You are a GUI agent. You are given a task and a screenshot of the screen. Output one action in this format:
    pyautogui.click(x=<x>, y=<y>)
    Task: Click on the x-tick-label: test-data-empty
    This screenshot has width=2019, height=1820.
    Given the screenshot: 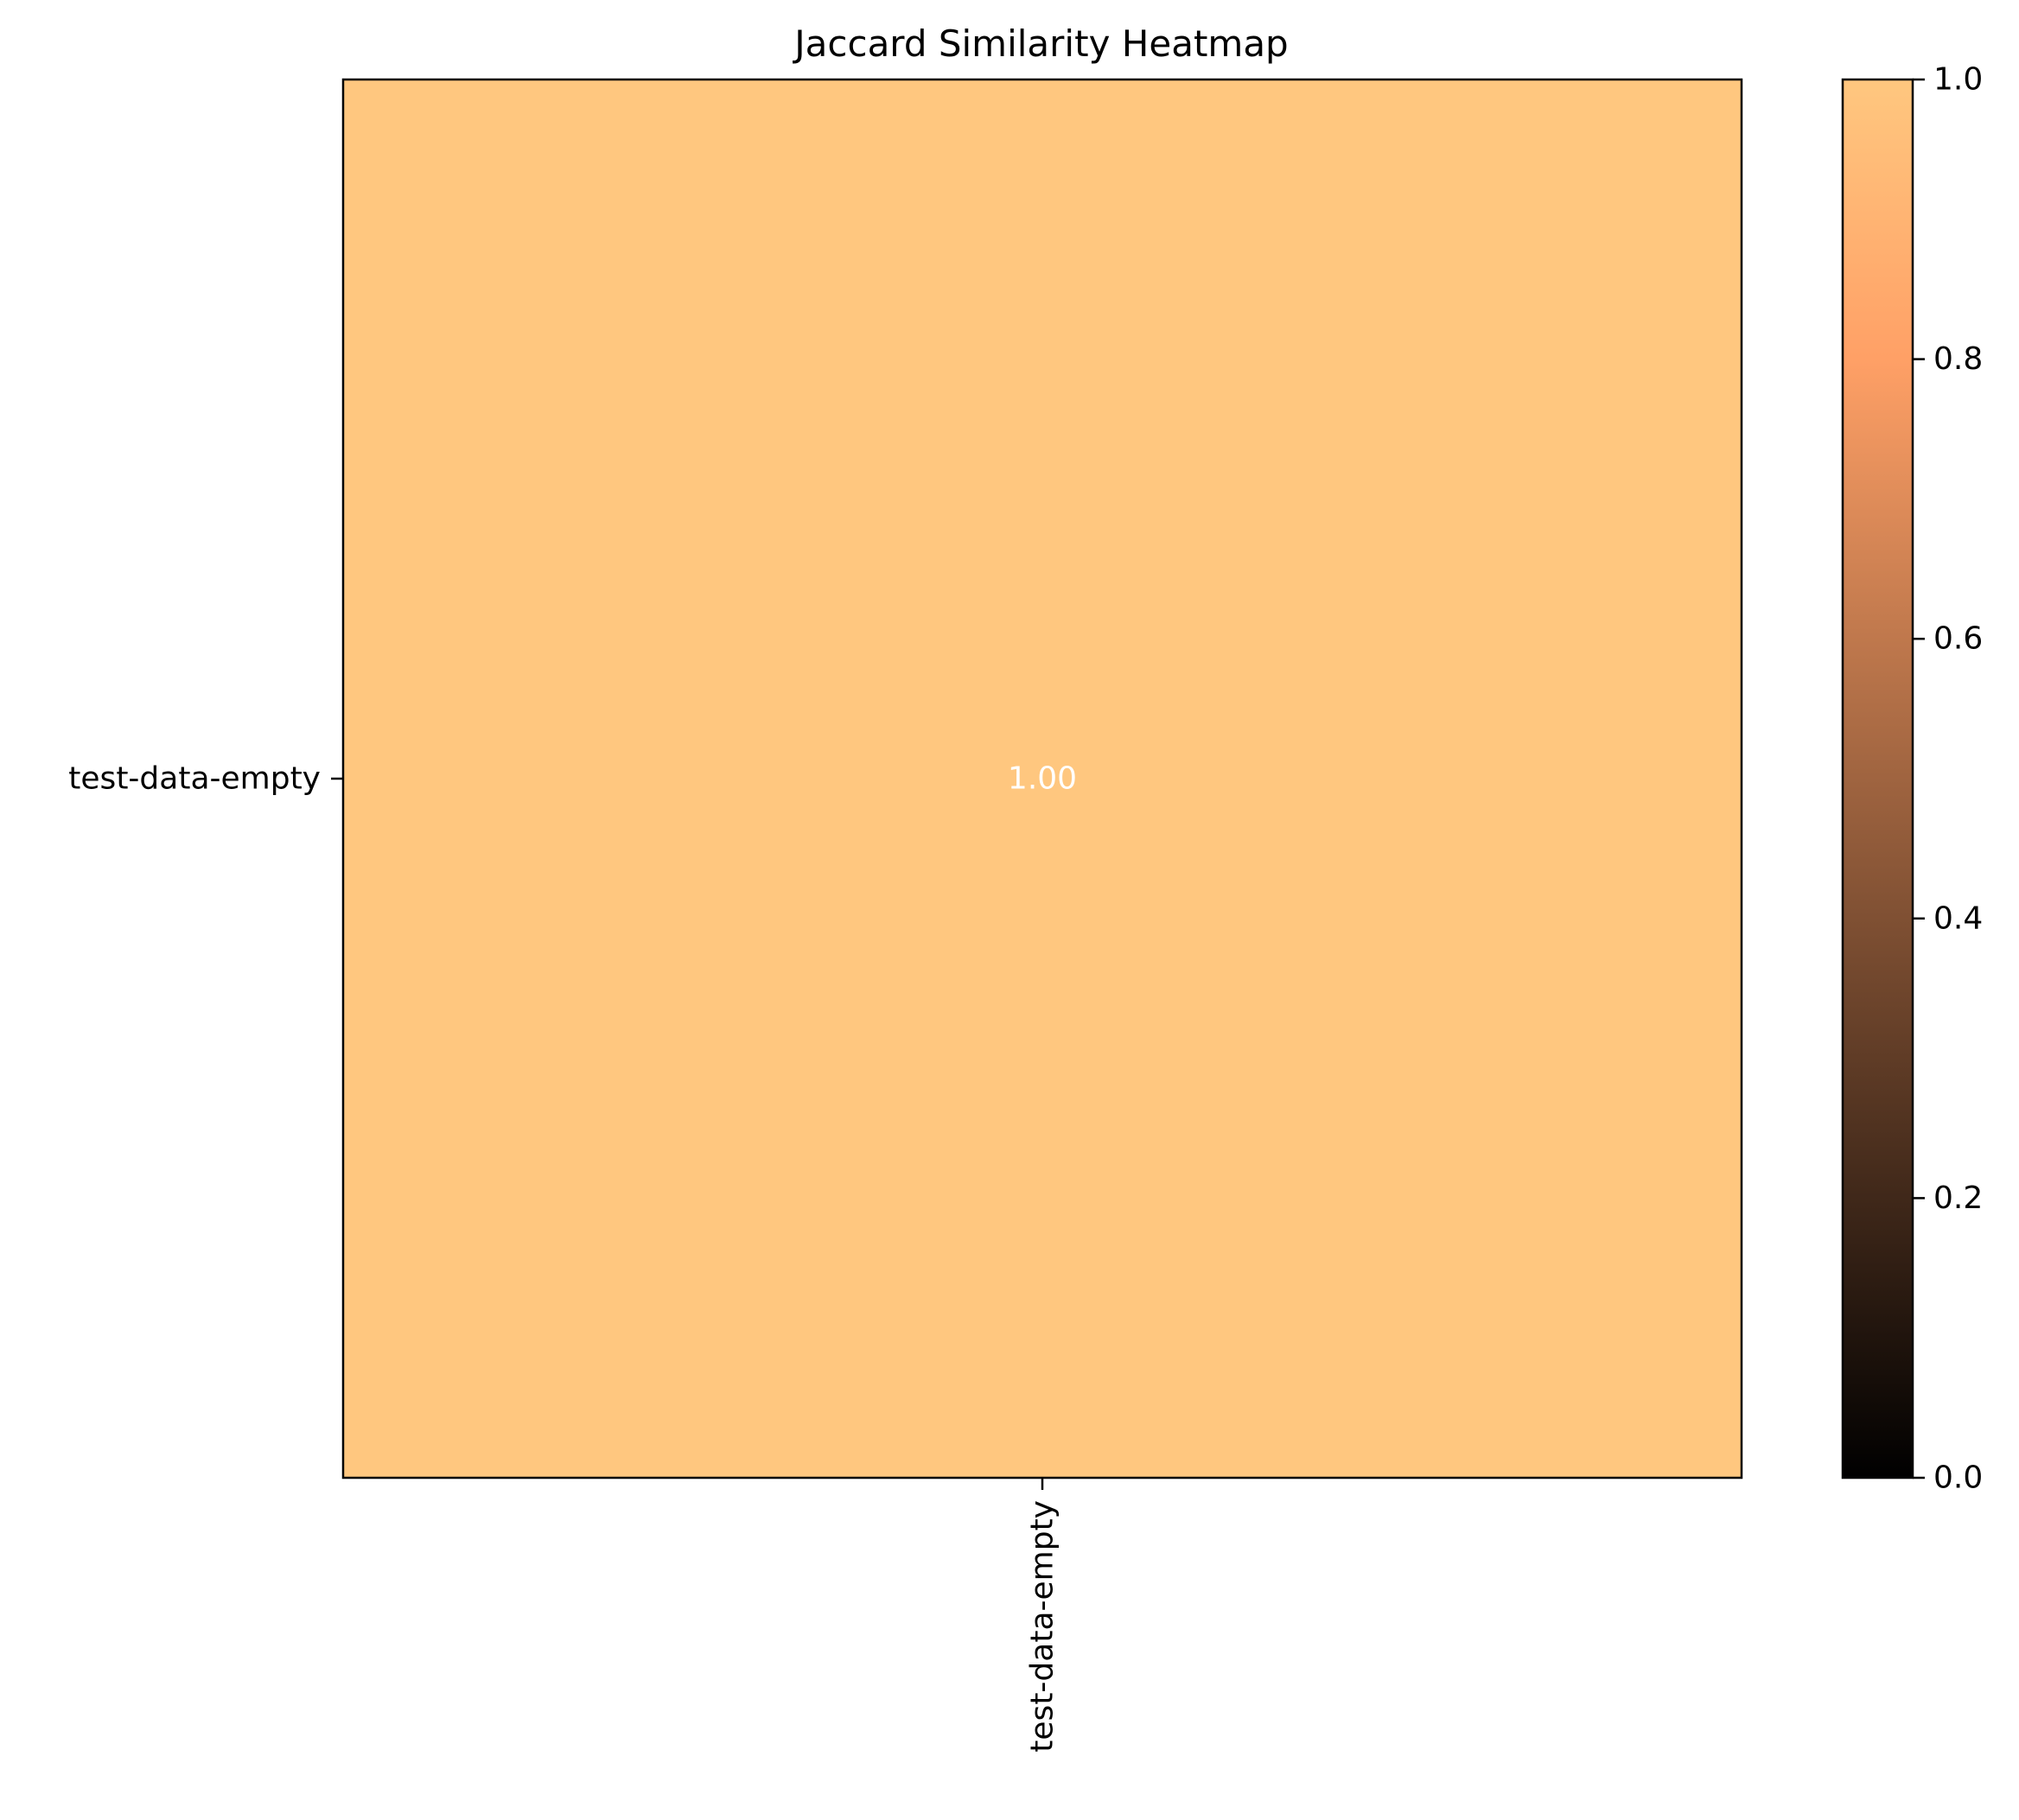 What is the action you would take?
    pyautogui.click(x=1043, y=1627)
    